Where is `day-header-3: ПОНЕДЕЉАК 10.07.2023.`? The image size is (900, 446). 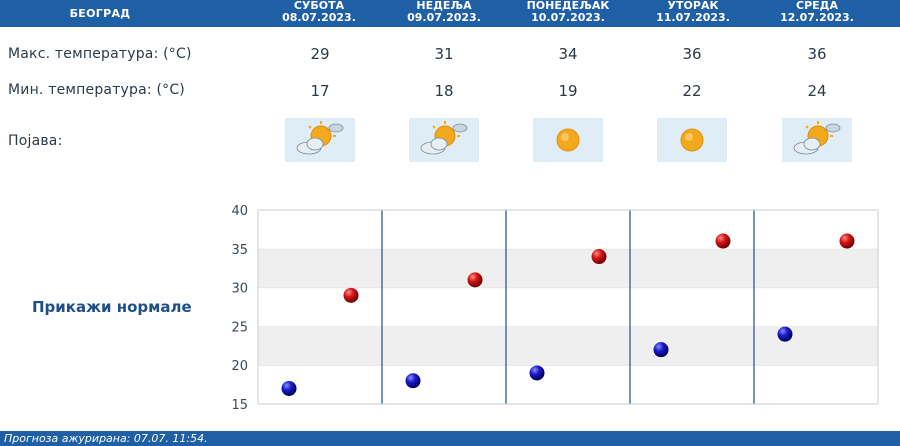
day-header-3: ПОНЕДЕЉАК 10.07.2023. is located at coordinates (568, 13).